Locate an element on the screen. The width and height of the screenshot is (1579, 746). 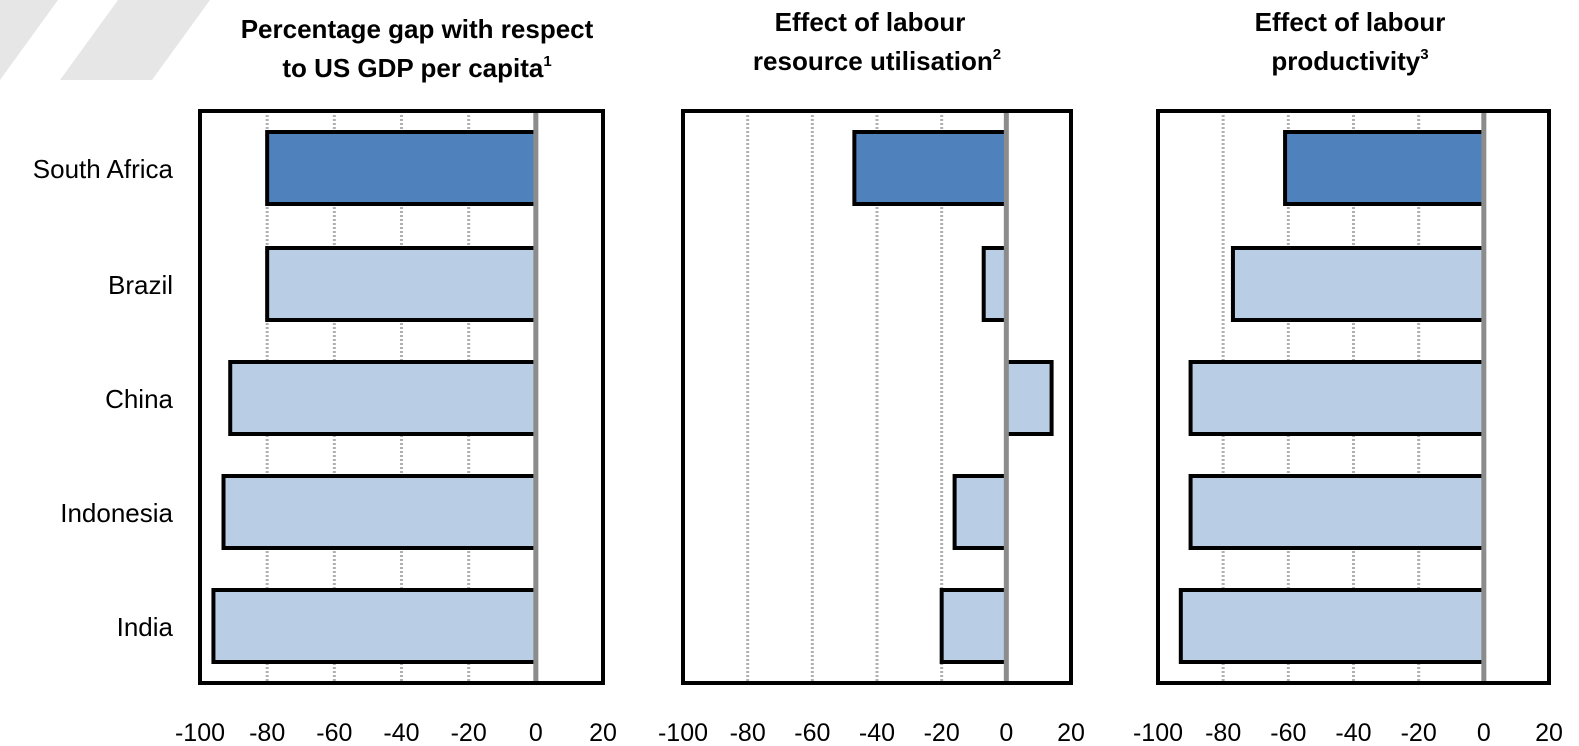
footnote-marker: 3 is located at coordinates (1424, 54).